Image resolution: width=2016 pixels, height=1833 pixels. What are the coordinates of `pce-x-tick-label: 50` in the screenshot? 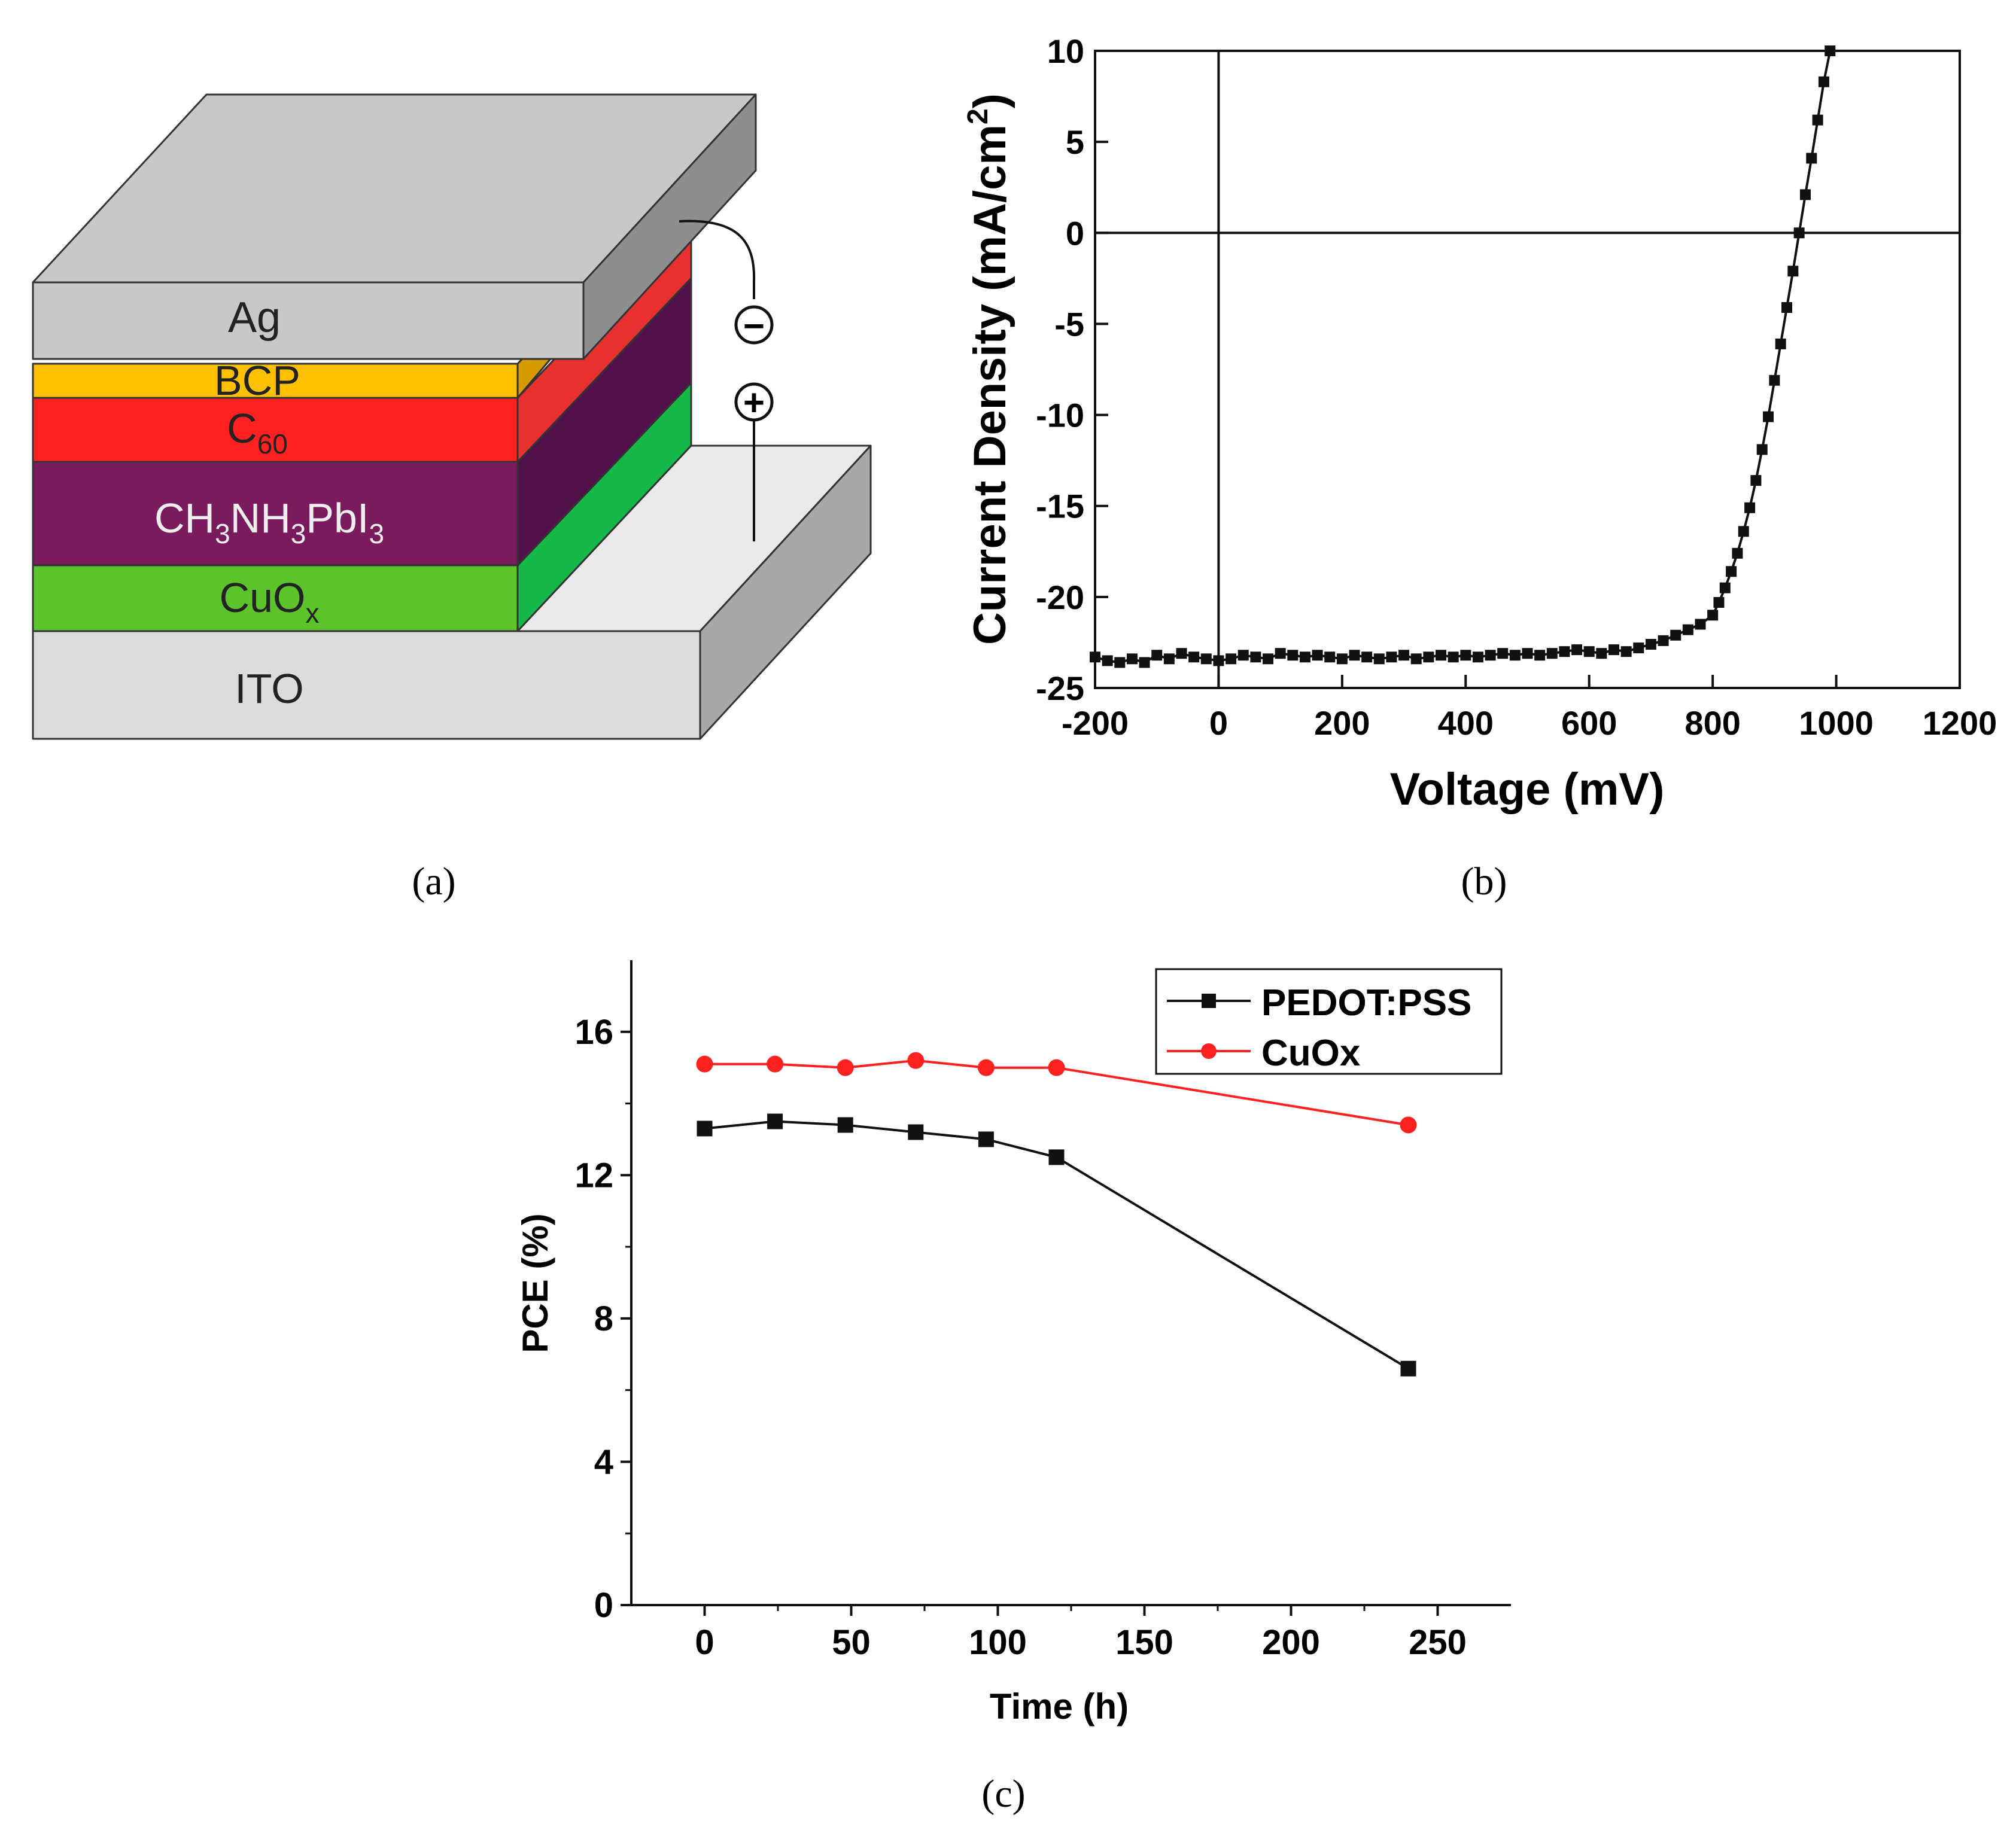 It's located at (852, 1642).